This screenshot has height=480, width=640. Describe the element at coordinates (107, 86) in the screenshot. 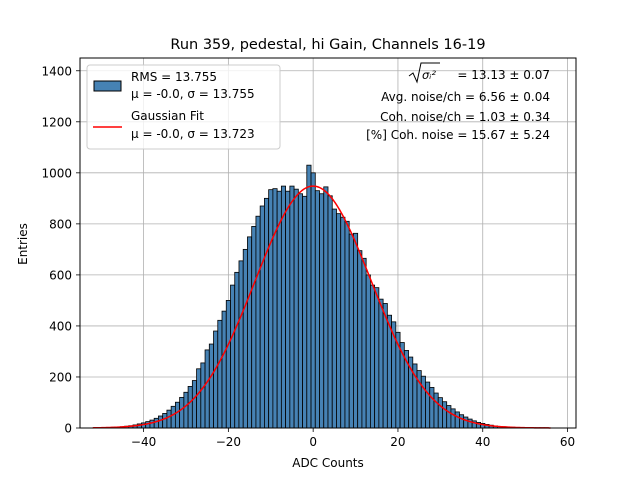

I see `legend-histogram-swatch` at that location.